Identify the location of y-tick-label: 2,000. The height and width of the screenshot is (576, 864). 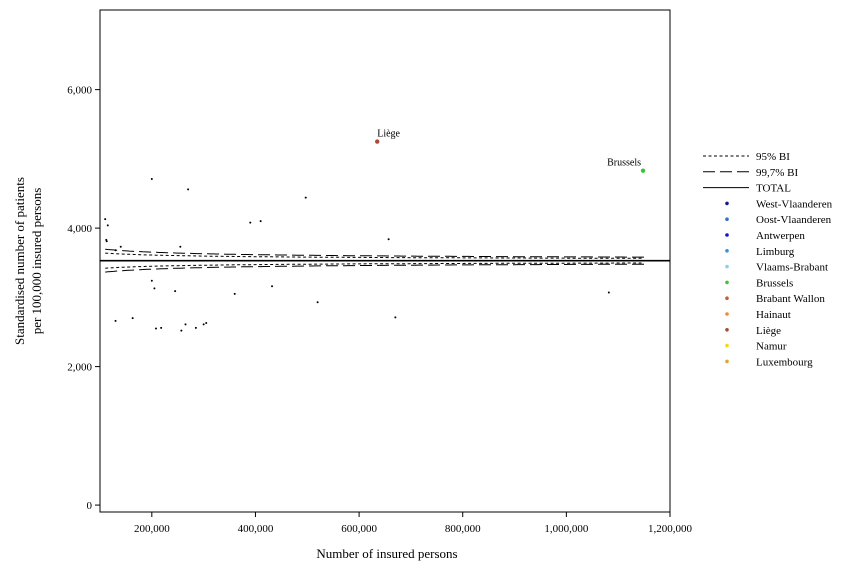
(79, 368).